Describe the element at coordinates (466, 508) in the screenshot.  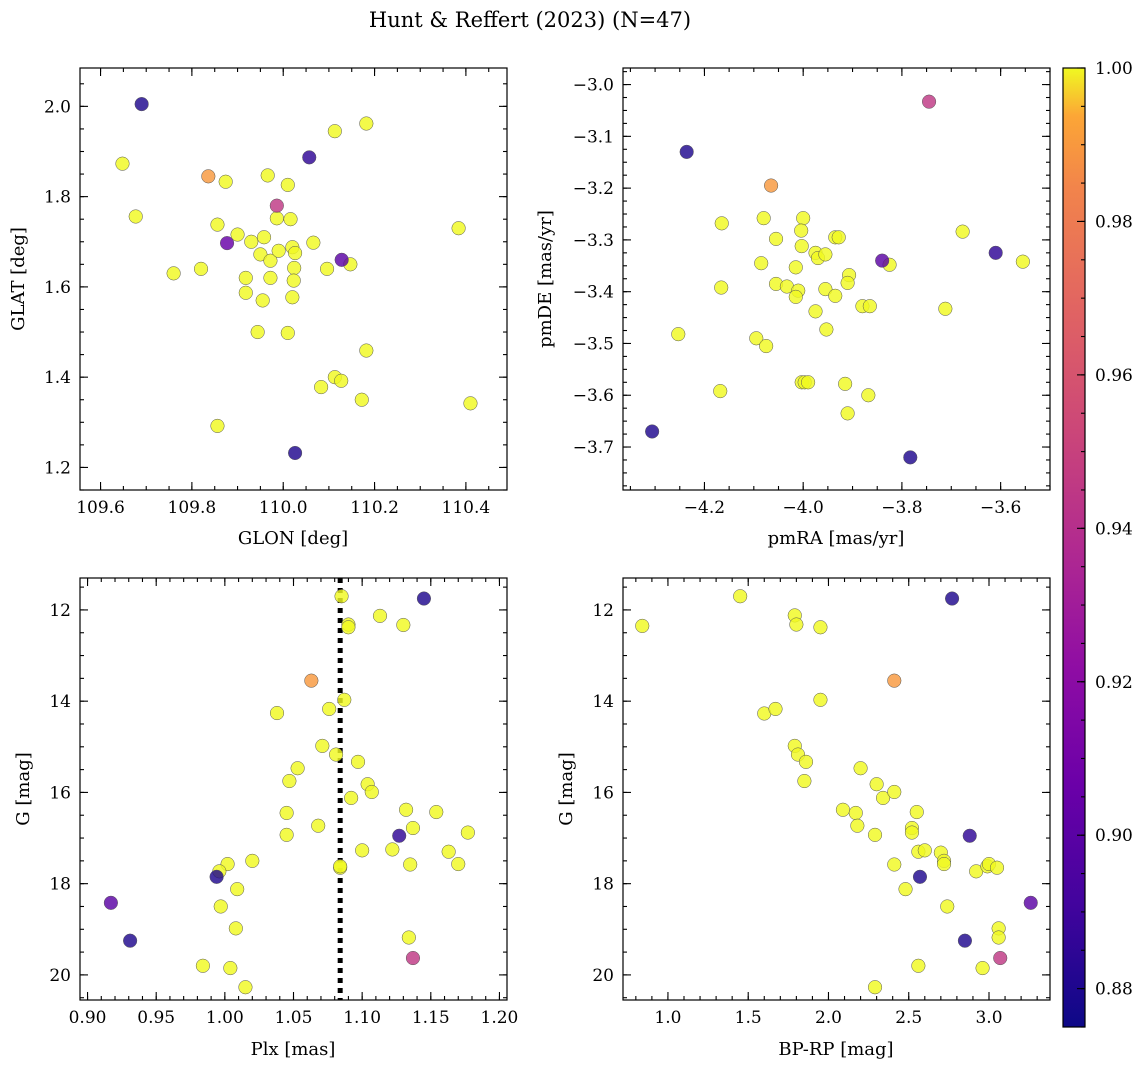
I see `x-tick-label: 110.4` at that location.